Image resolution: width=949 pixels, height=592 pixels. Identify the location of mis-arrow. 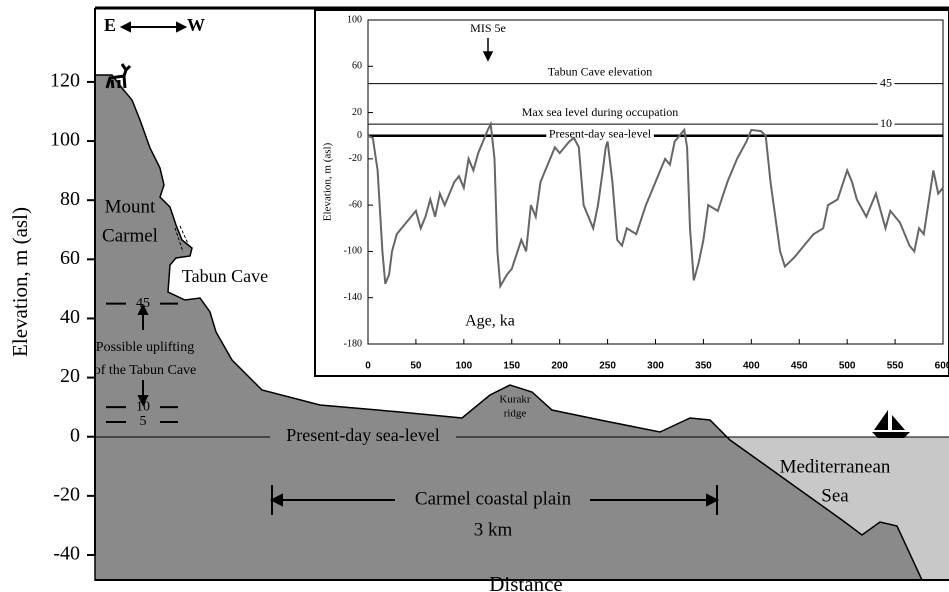
(488, 50).